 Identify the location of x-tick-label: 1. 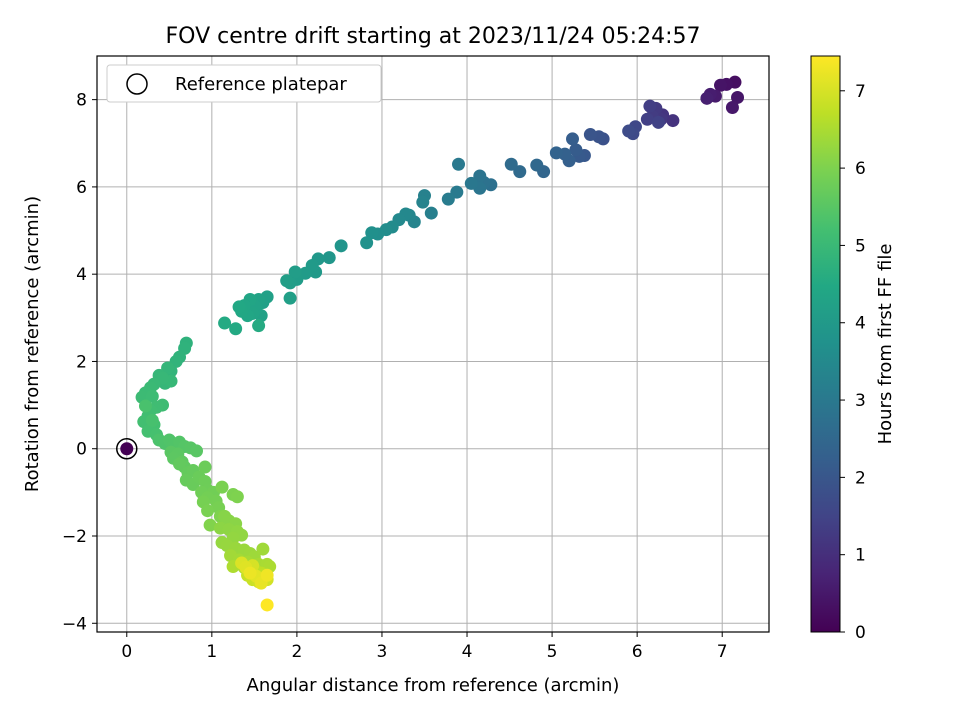
(211, 652).